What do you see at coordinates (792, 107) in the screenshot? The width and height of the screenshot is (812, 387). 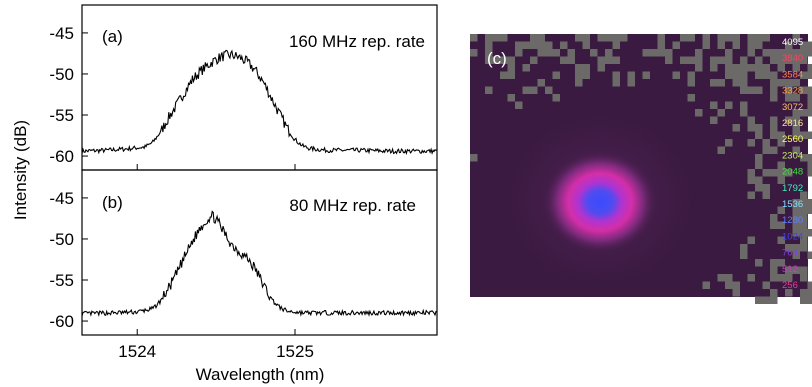 I see `colorbar-label: 3072` at bounding box center [792, 107].